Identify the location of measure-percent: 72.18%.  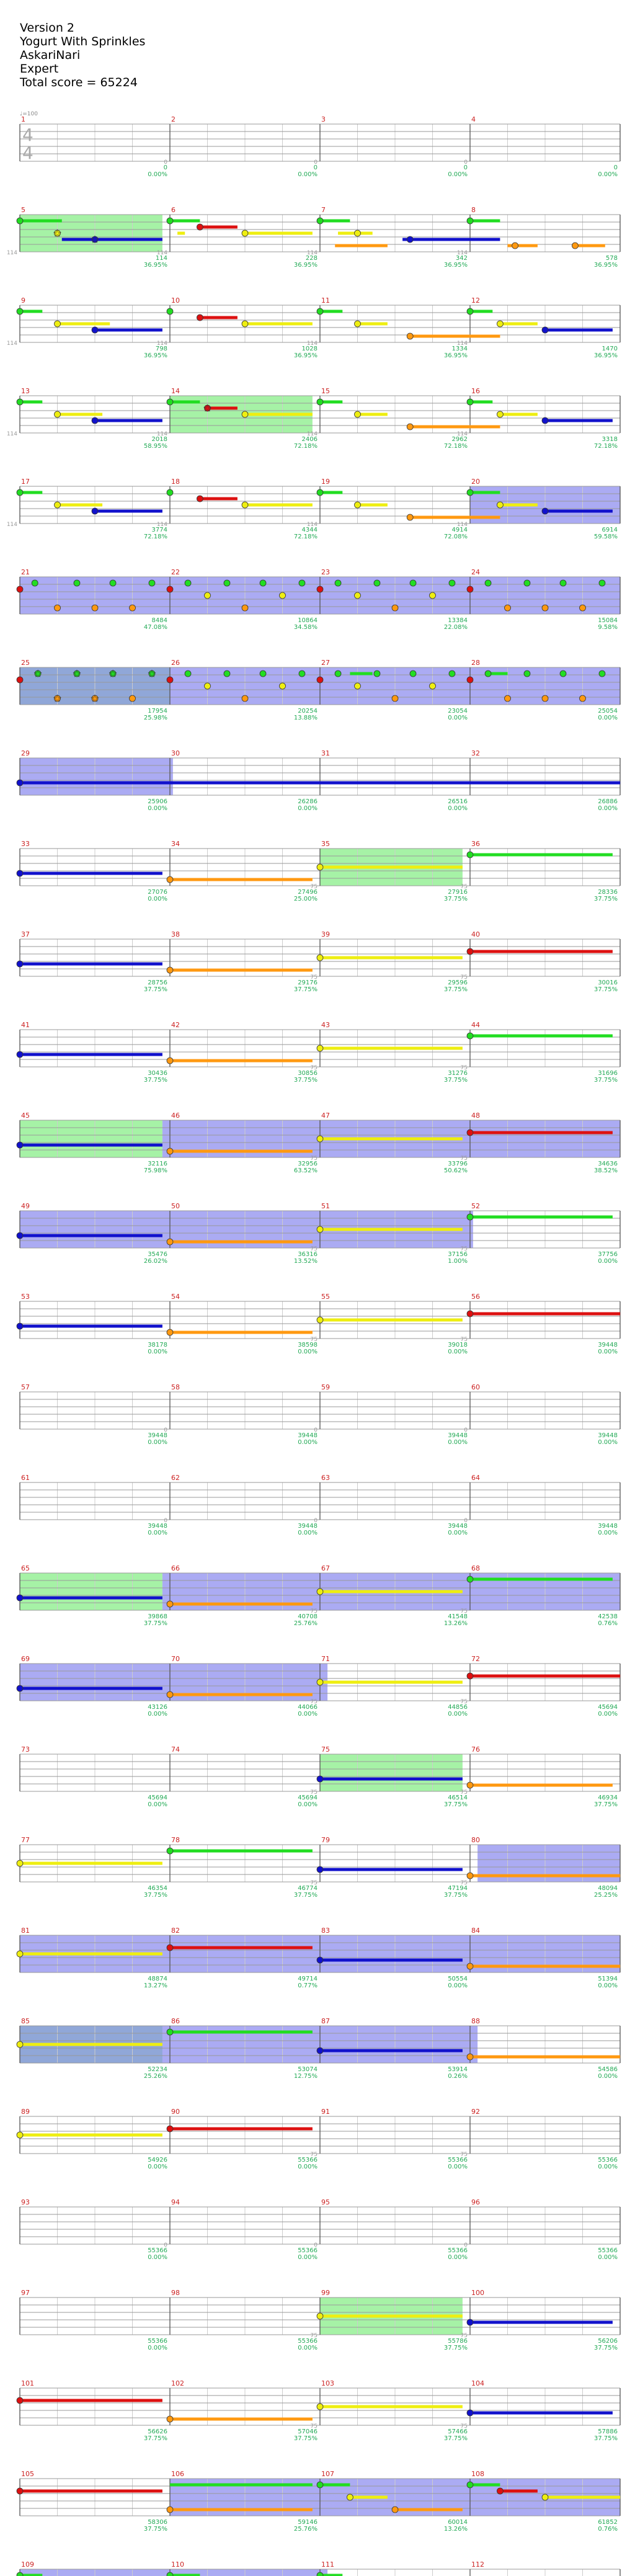
(456, 446).